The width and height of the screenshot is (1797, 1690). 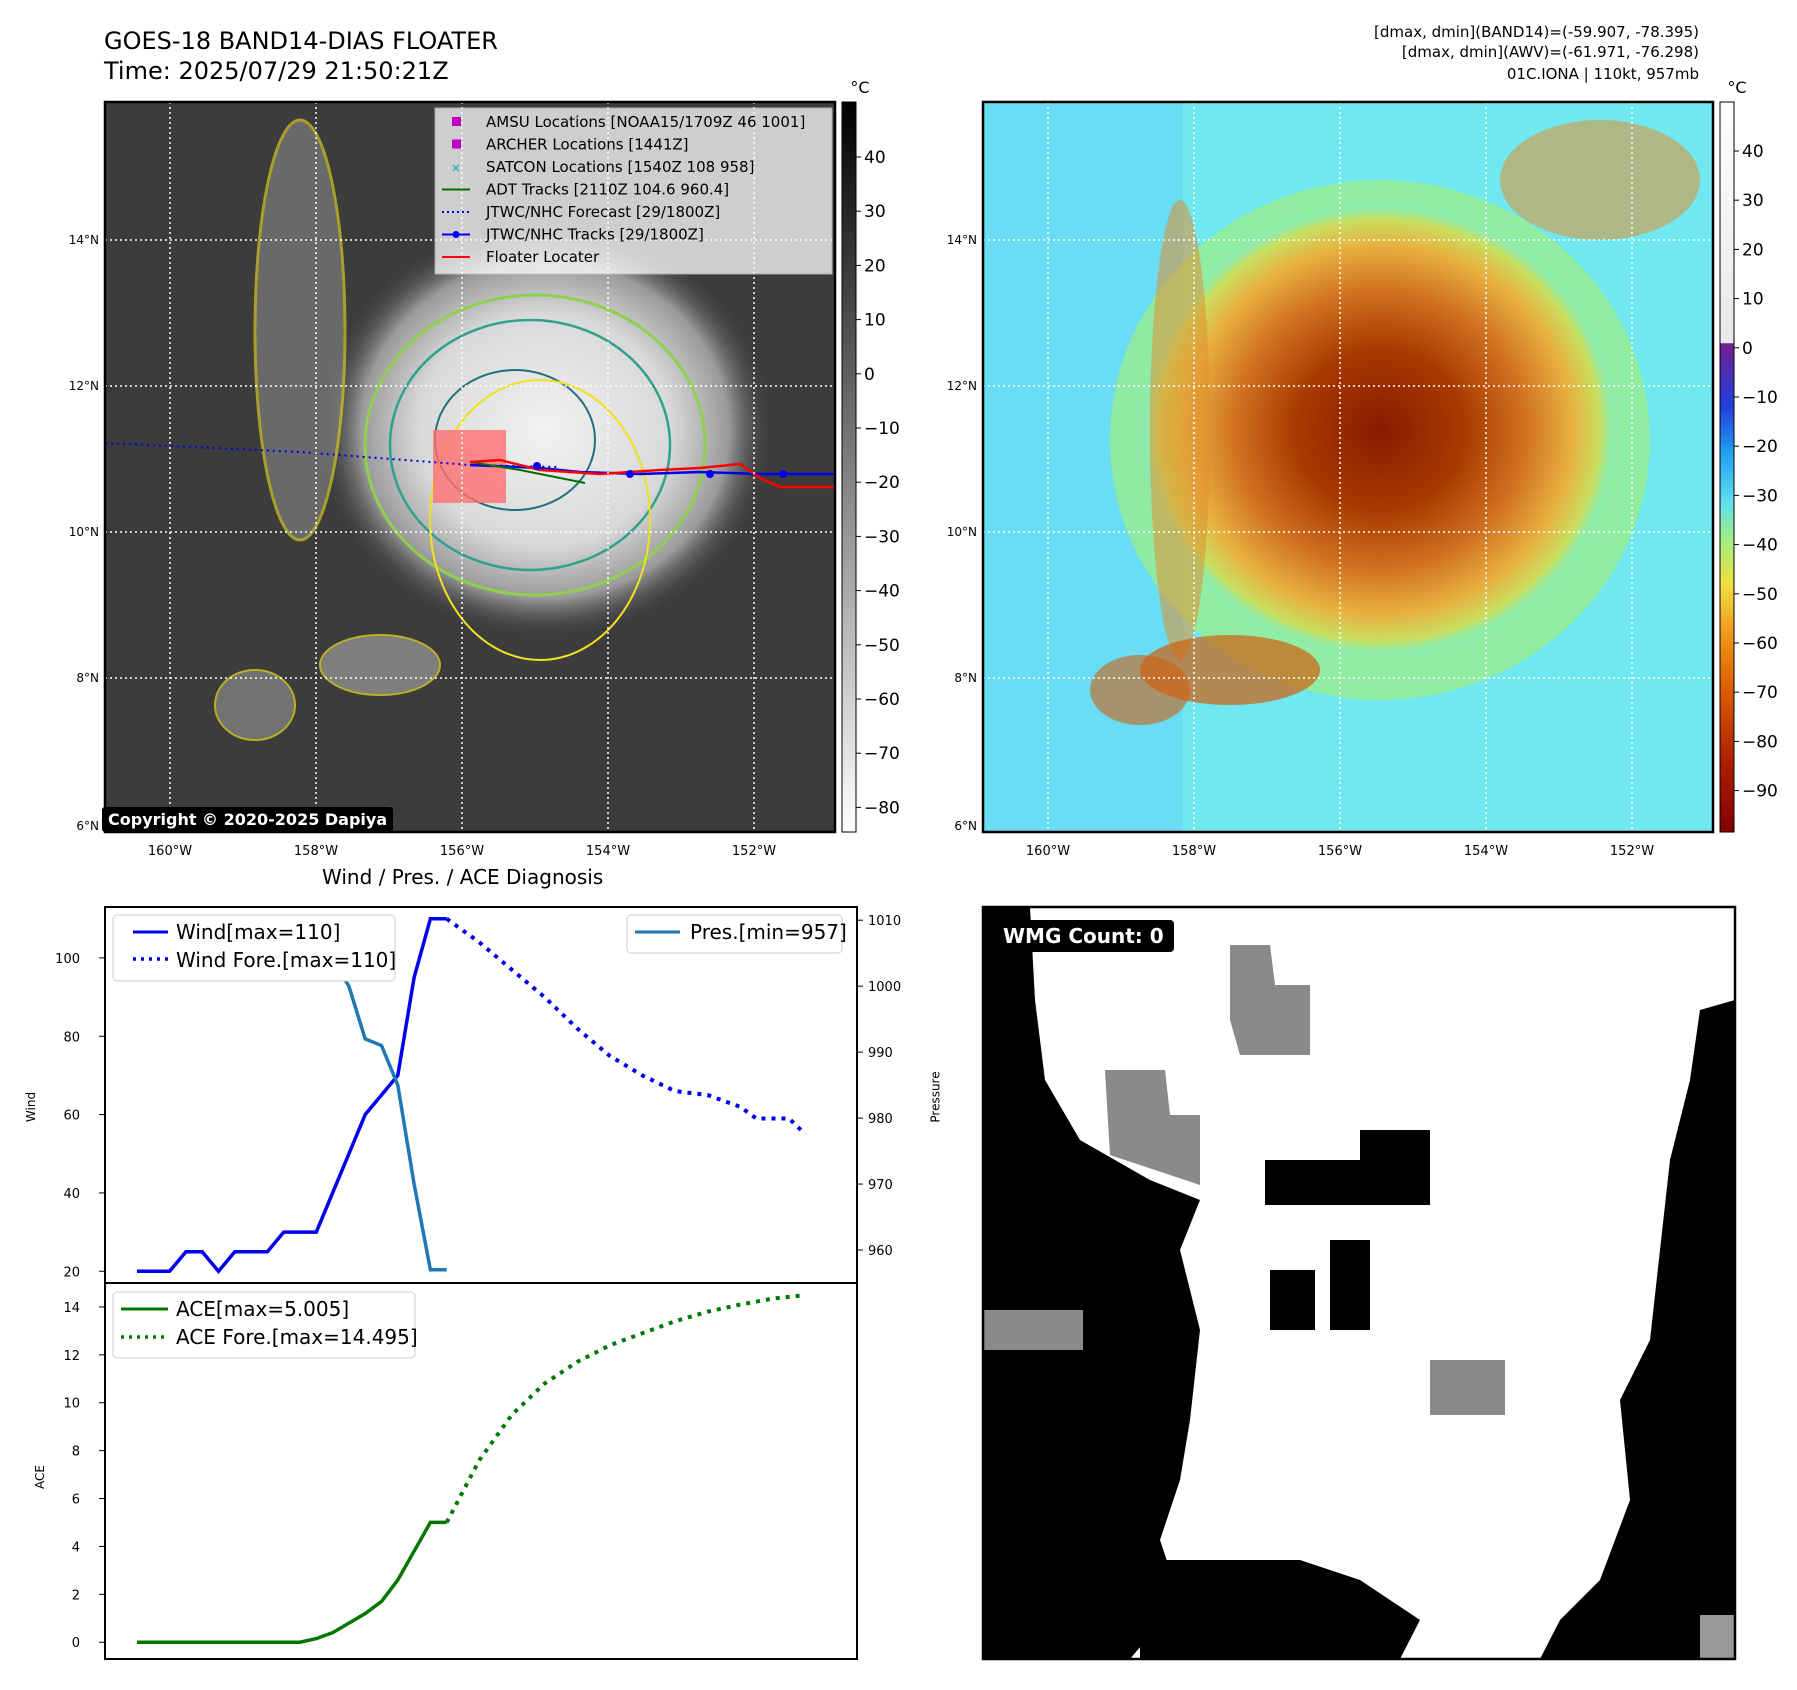 I want to click on y-tick-label: 14, so click(x=71, y=1308).